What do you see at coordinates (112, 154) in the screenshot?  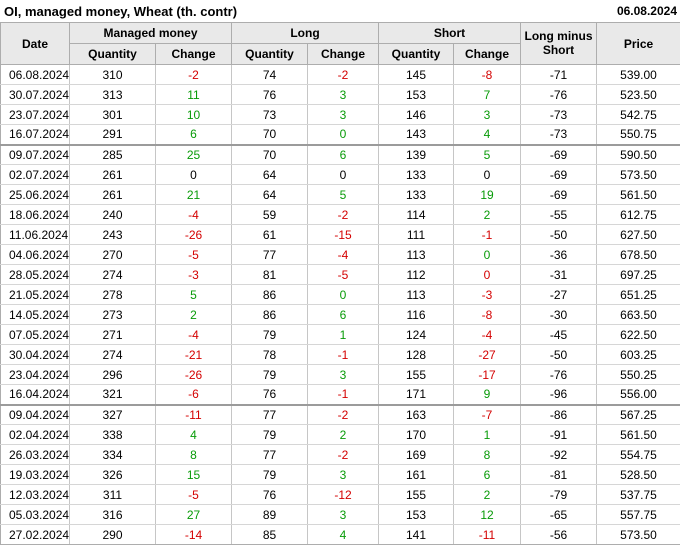 I see `managed-quantity-cell: 285` at bounding box center [112, 154].